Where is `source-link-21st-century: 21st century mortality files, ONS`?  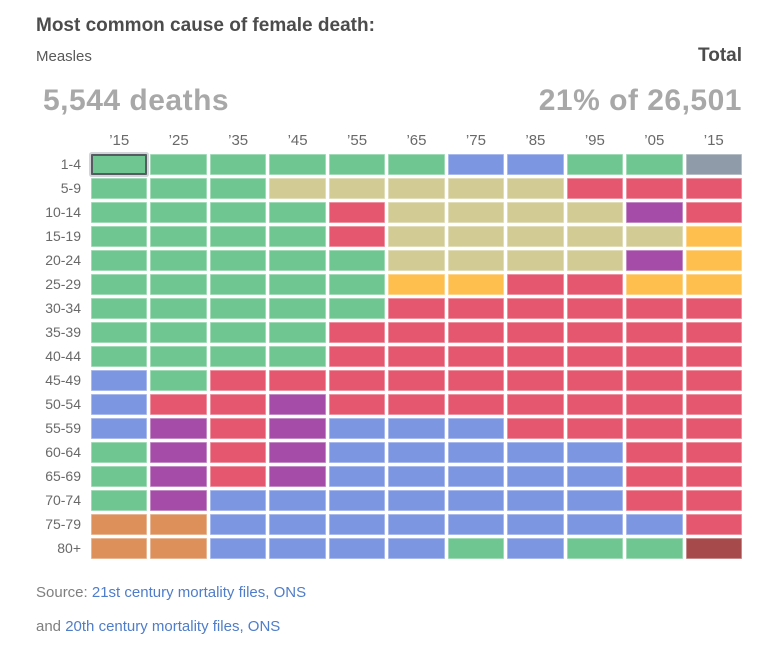
source-link-21st-century: 21st century mortality files, ONS is located at coordinates (199, 592).